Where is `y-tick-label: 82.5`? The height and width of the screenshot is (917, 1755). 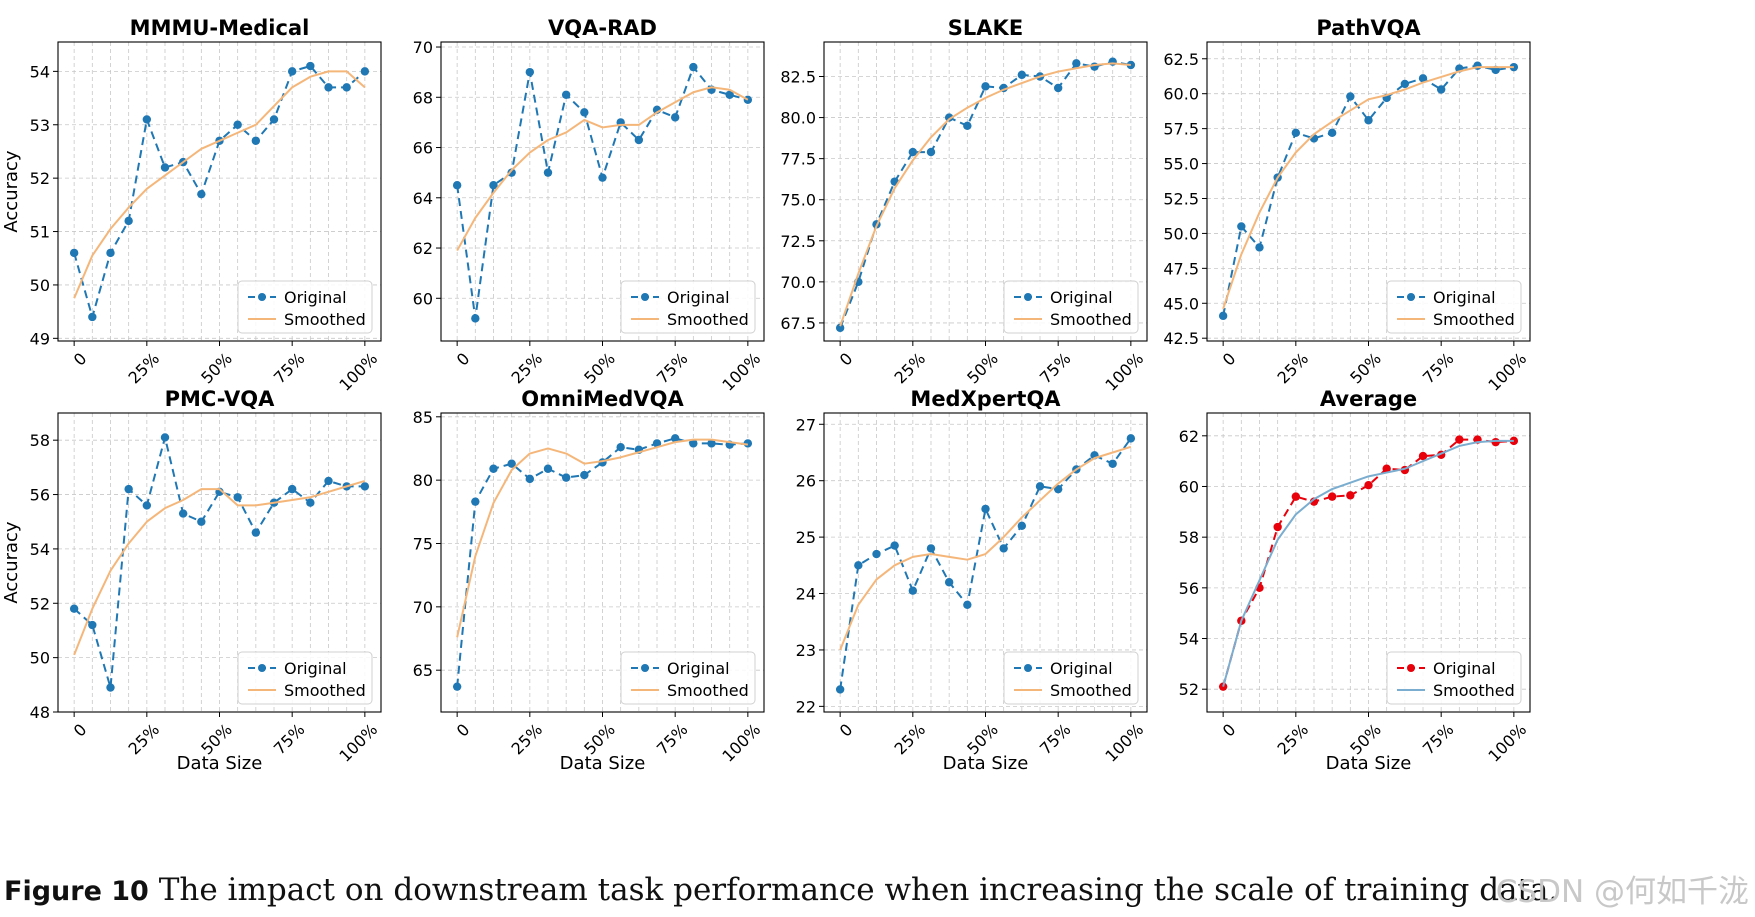
y-tick-label: 82.5 is located at coordinates (798, 77).